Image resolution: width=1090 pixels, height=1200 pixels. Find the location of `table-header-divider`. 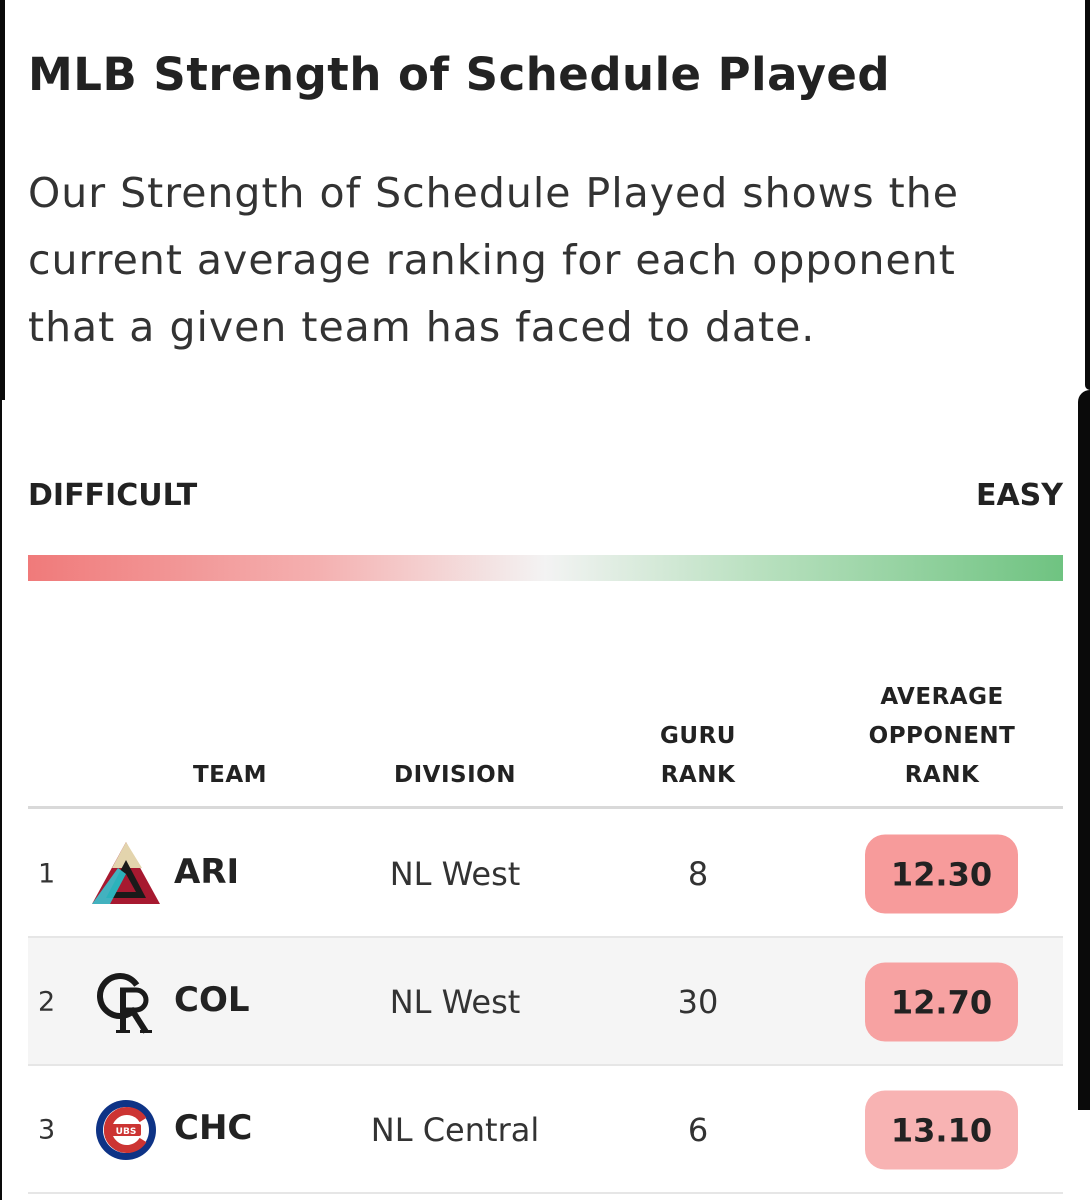

table-header-divider is located at coordinates (545, 807).